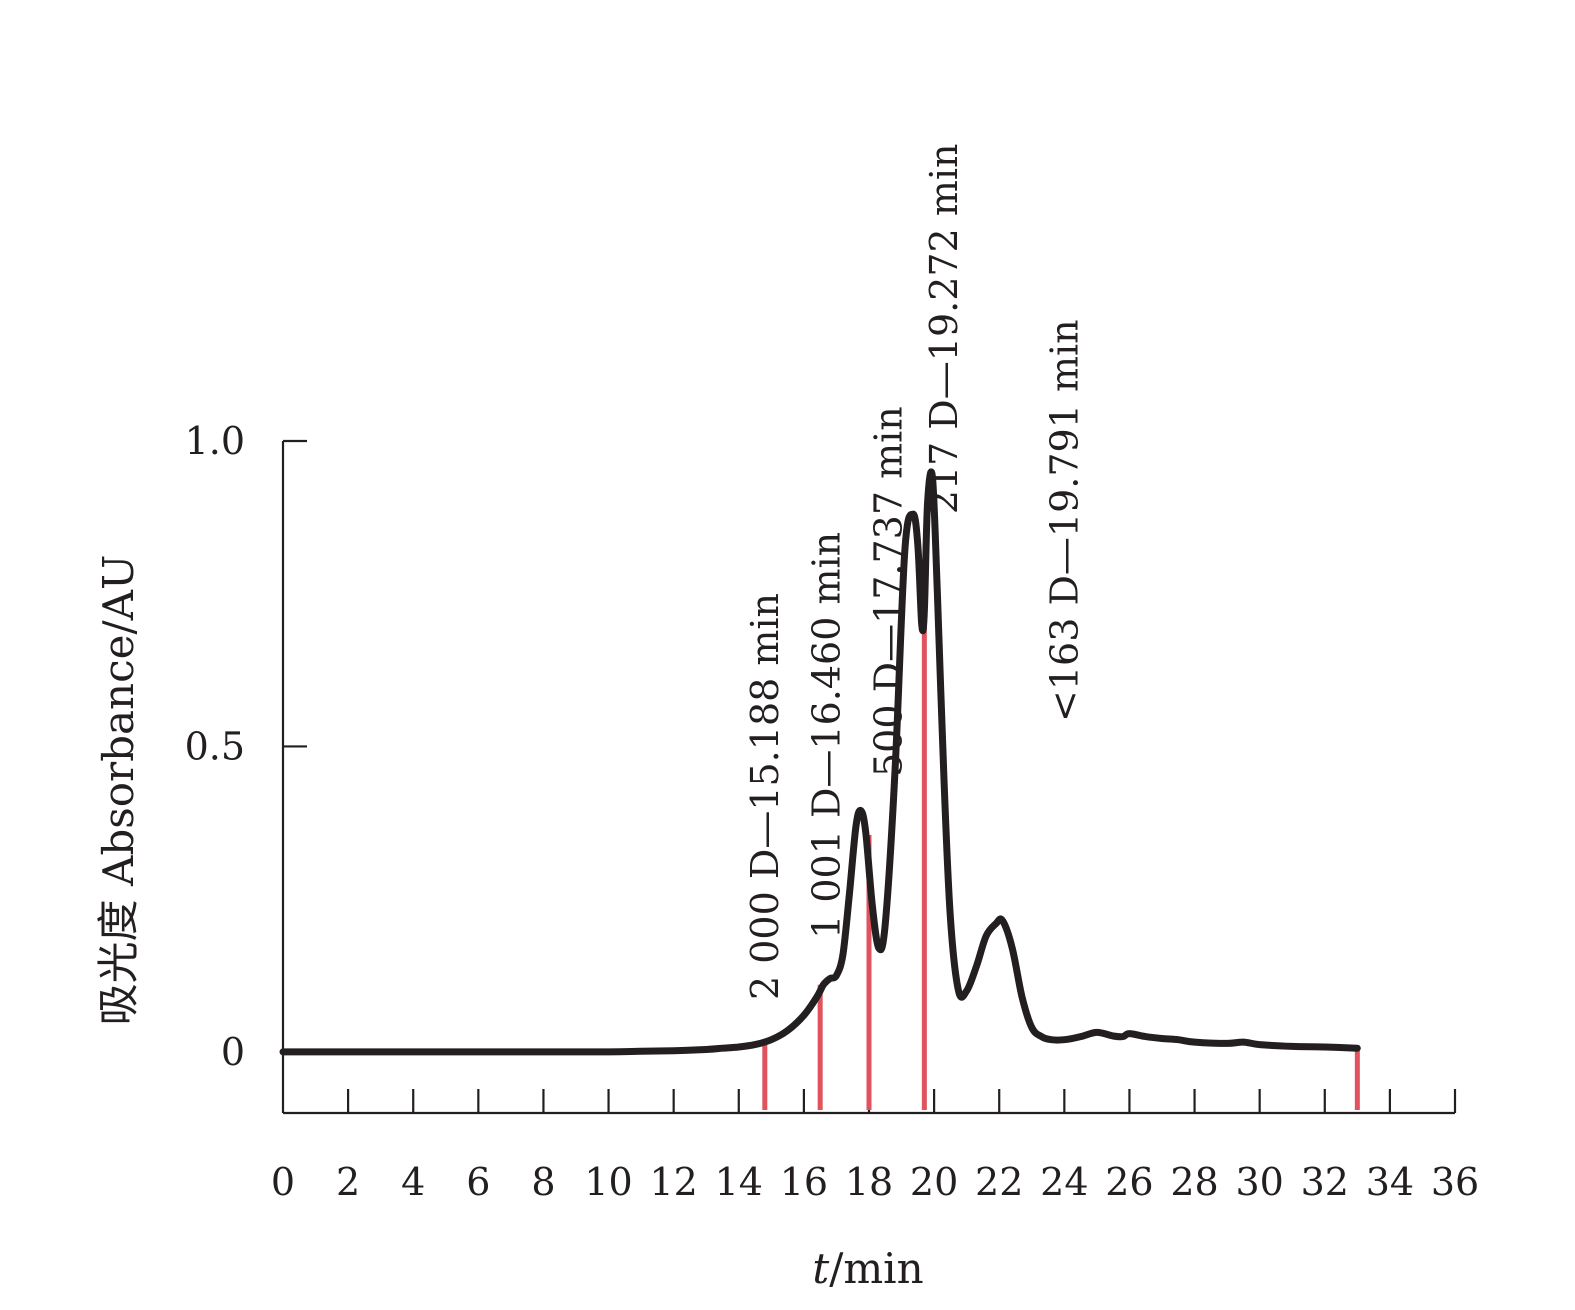 This screenshot has height=1310, width=1575. I want to click on x-tick-label: 16, so click(804, 1182).